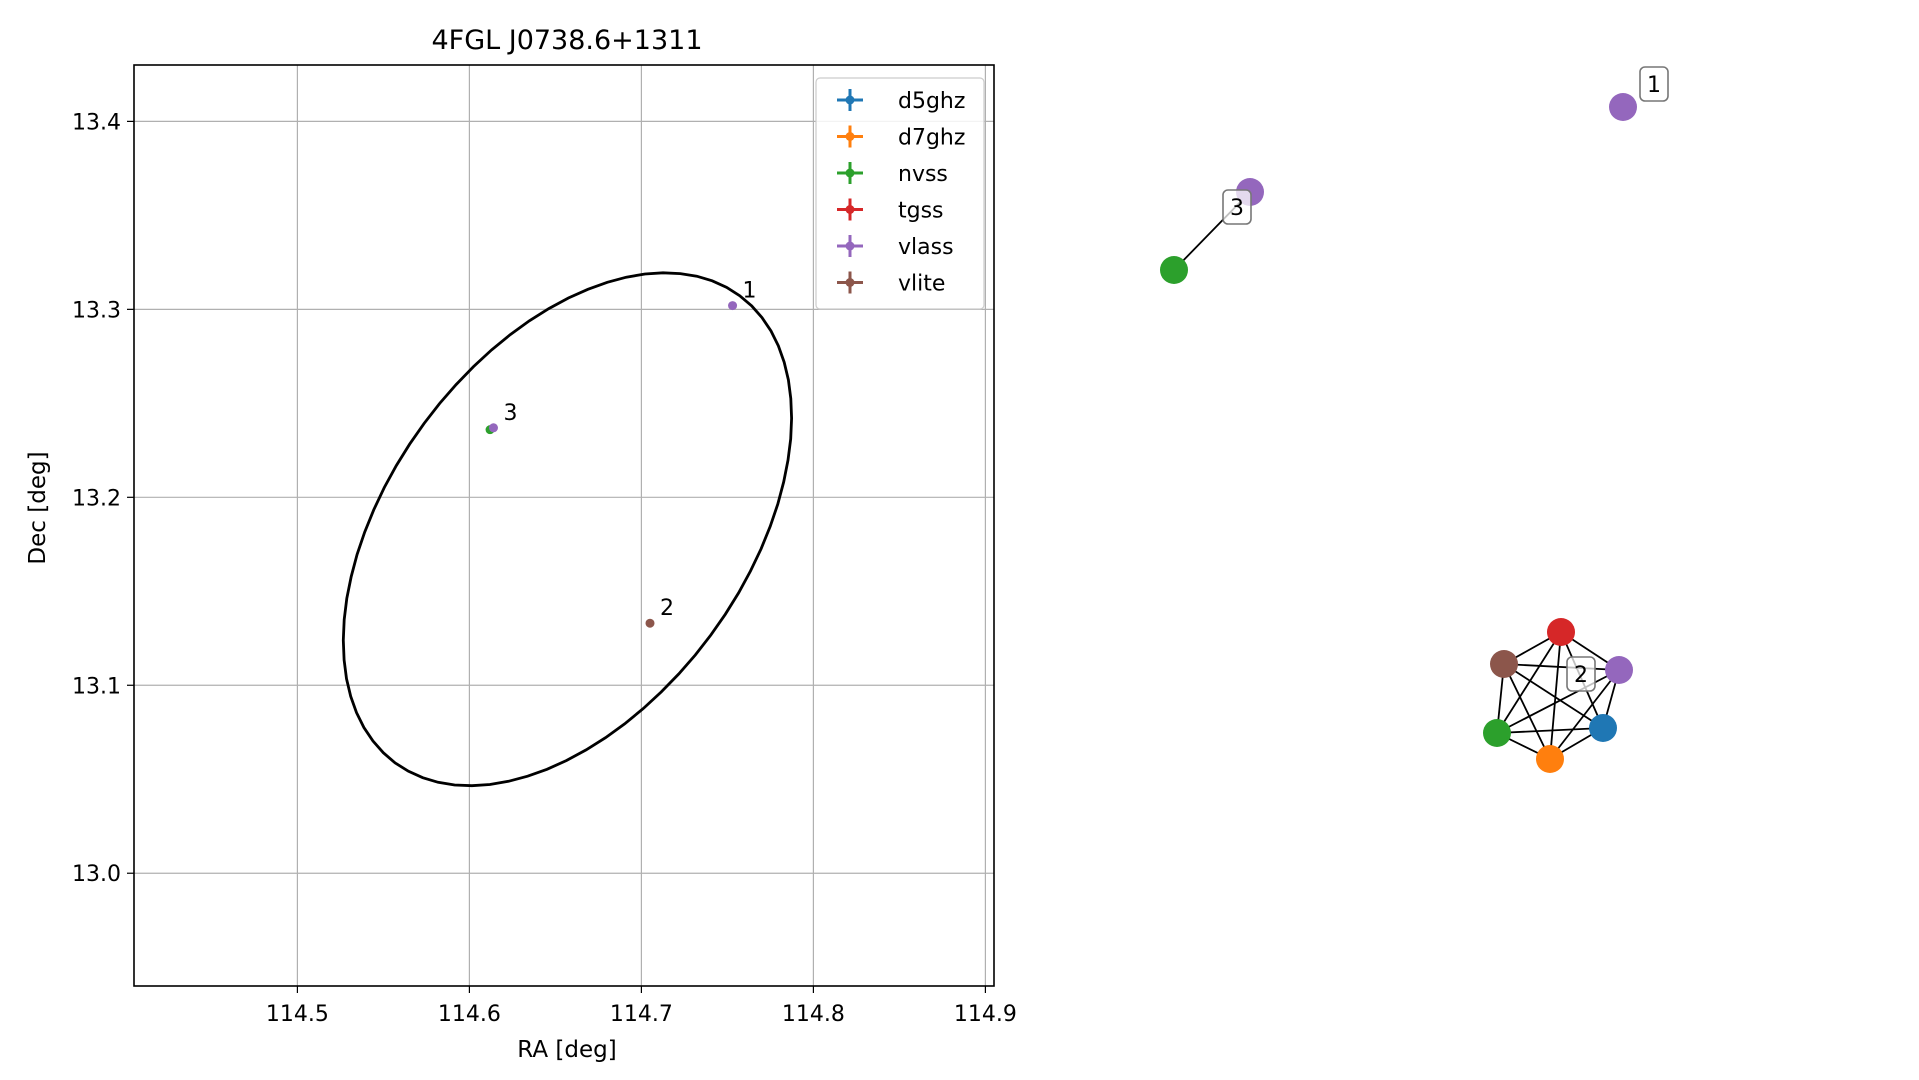 The image size is (1919, 1080). I want to click on legend-label: vlite, so click(921, 284).